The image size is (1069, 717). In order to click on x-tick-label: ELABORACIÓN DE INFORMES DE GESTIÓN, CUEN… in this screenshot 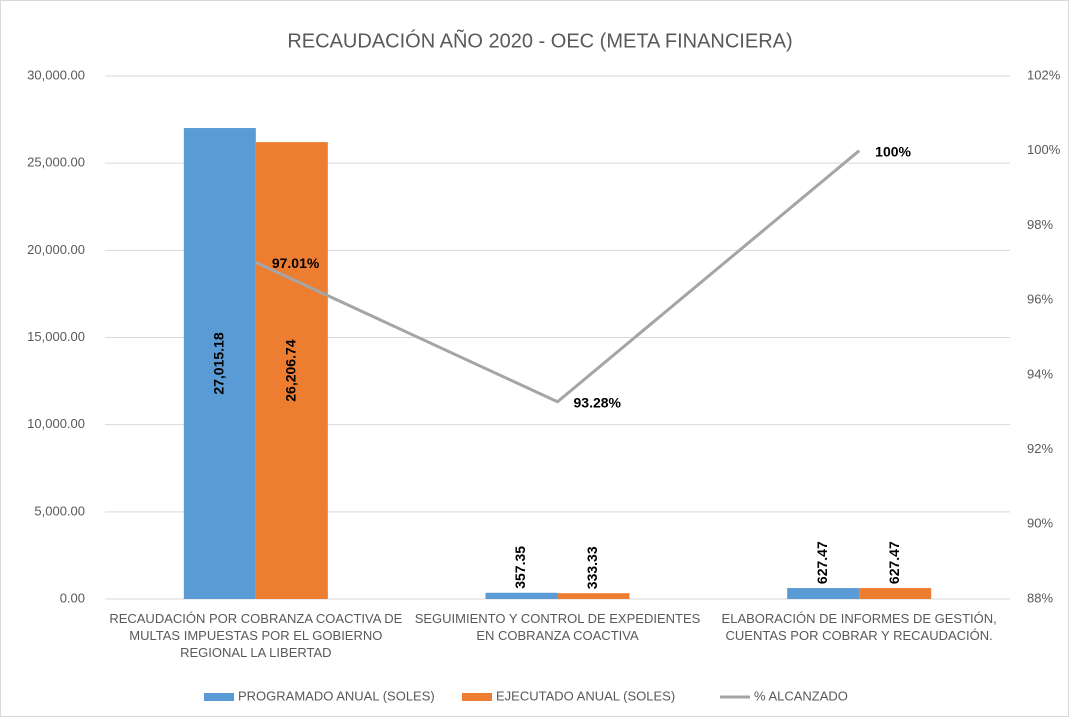, I will do `click(859, 627)`.